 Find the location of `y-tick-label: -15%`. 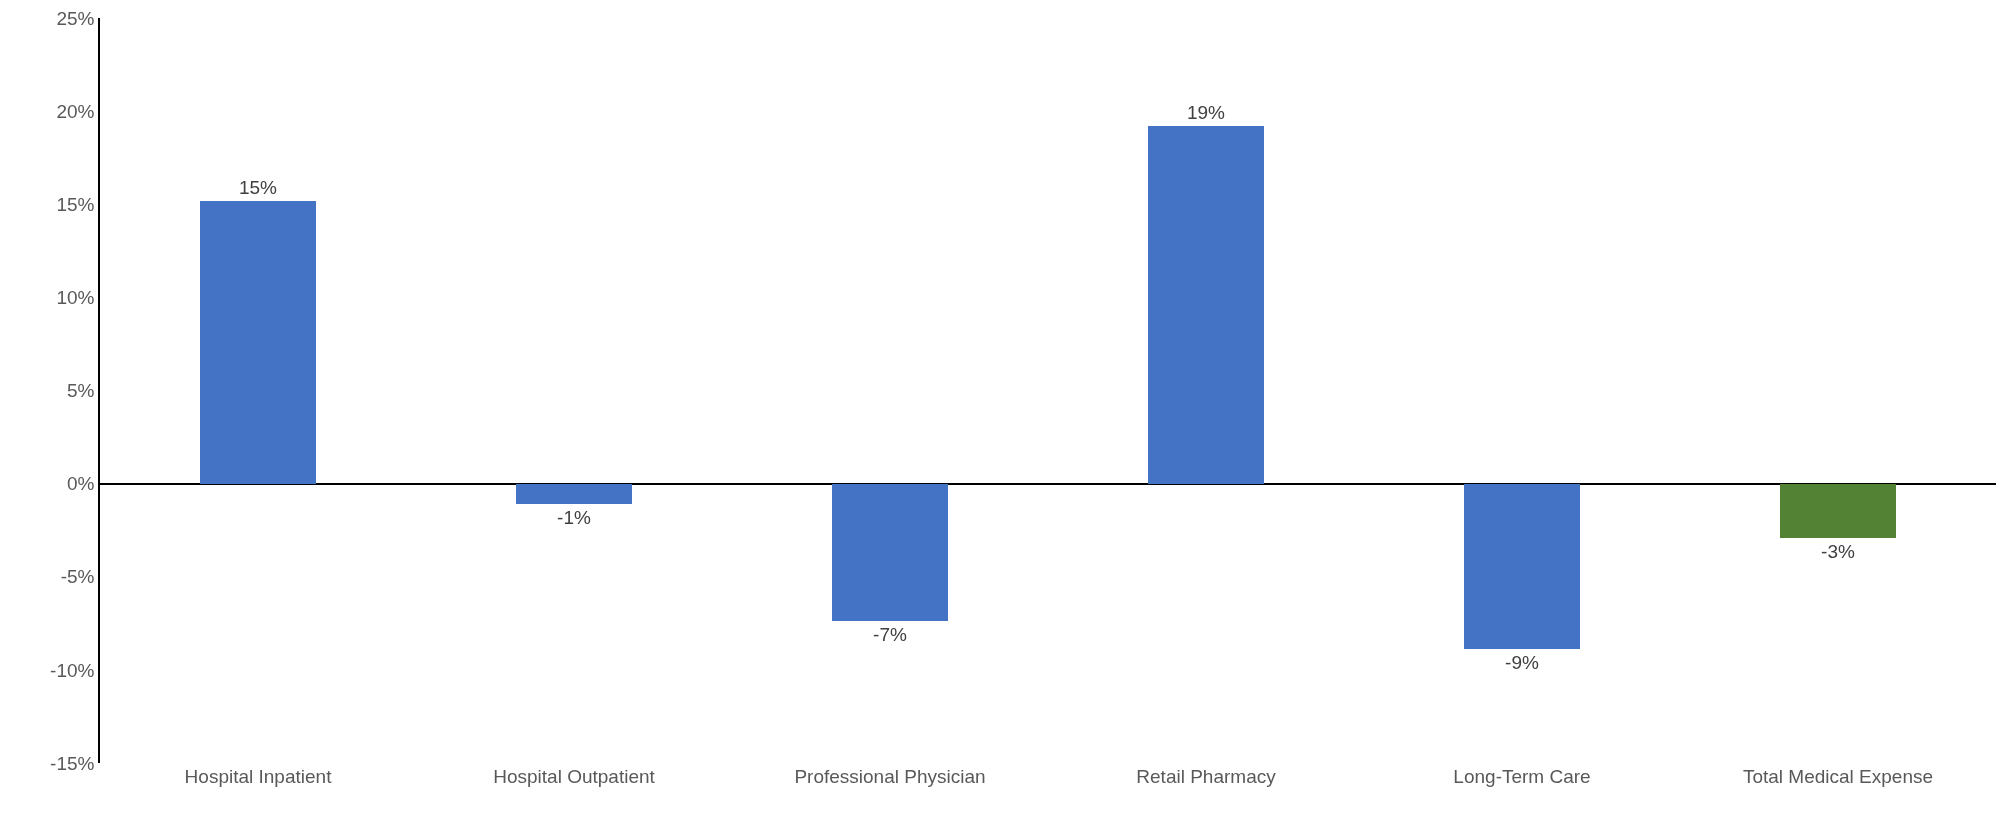

y-tick-label: -15% is located at coordinates (72, 763).